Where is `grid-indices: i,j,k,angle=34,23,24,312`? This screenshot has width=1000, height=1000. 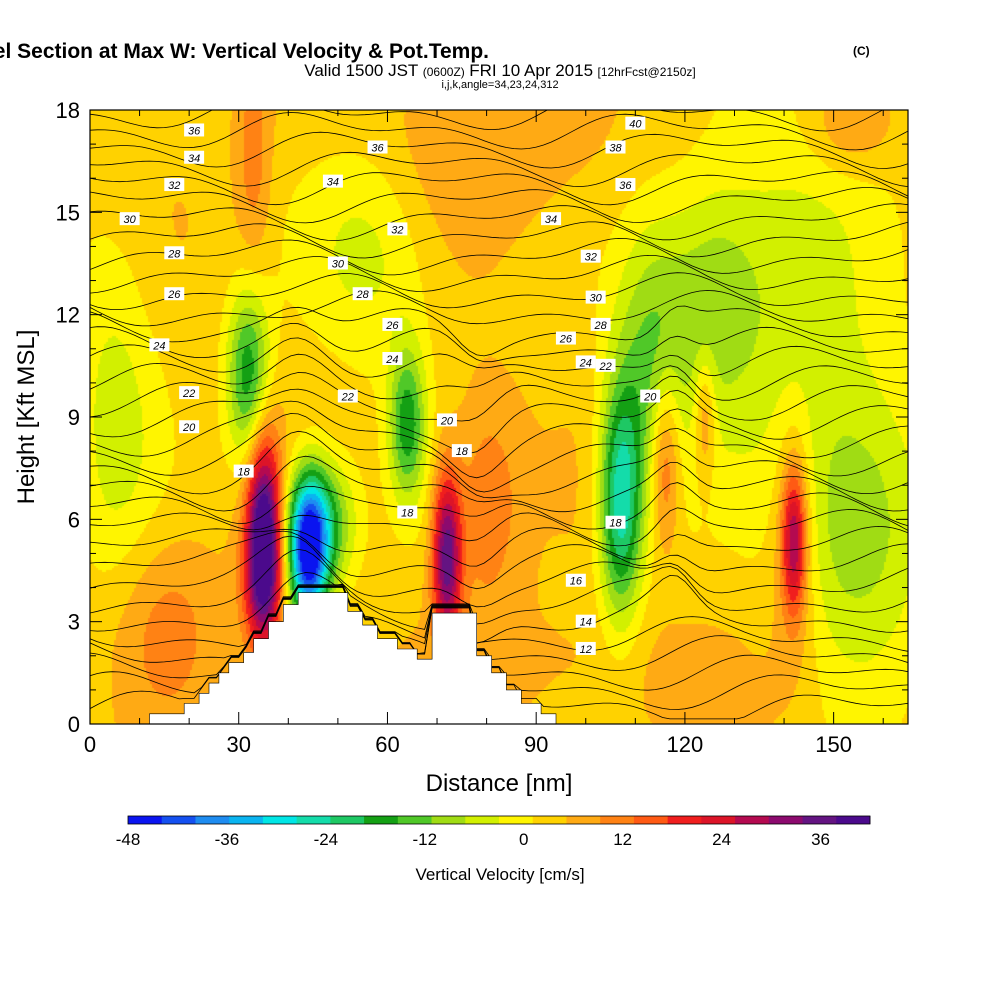 grid-indices: i,j,k,angle=34,23,24,312 is located at coordinates (499, 85).